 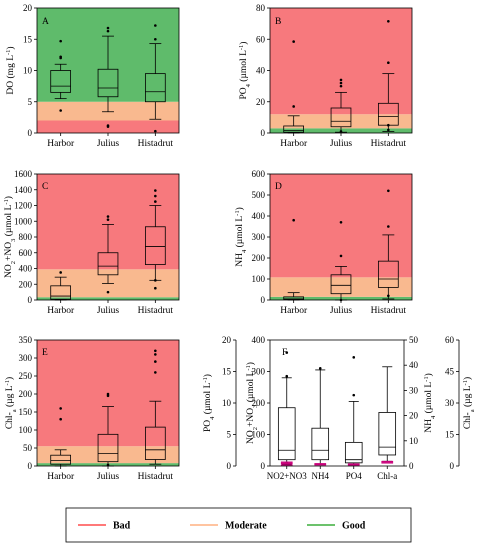 What do you see at coordinates (229, 435) in the screenshot?
I see `outer-y-tick-label: 5` at bounding box center [229, 435].